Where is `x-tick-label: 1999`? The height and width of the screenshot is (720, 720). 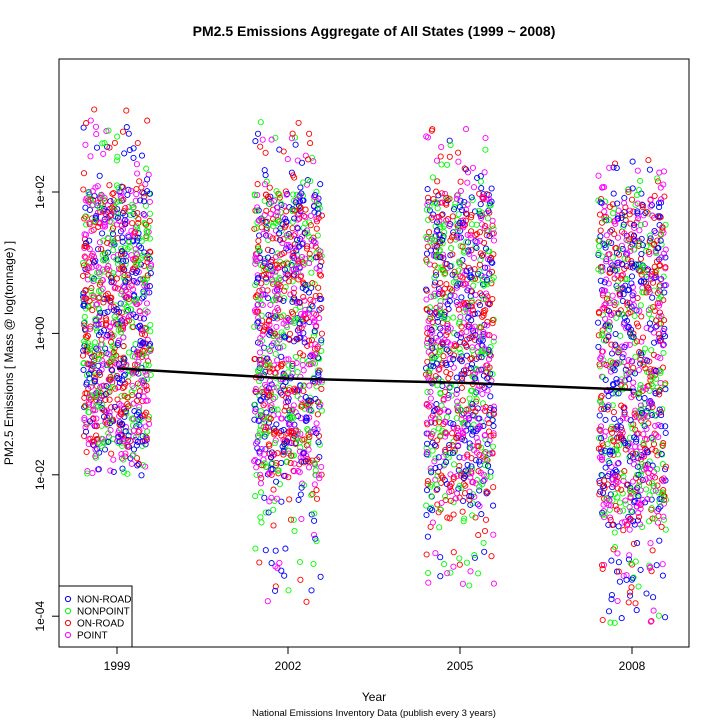
x-tick-label: 1999 is located at coordinates (117, 666).